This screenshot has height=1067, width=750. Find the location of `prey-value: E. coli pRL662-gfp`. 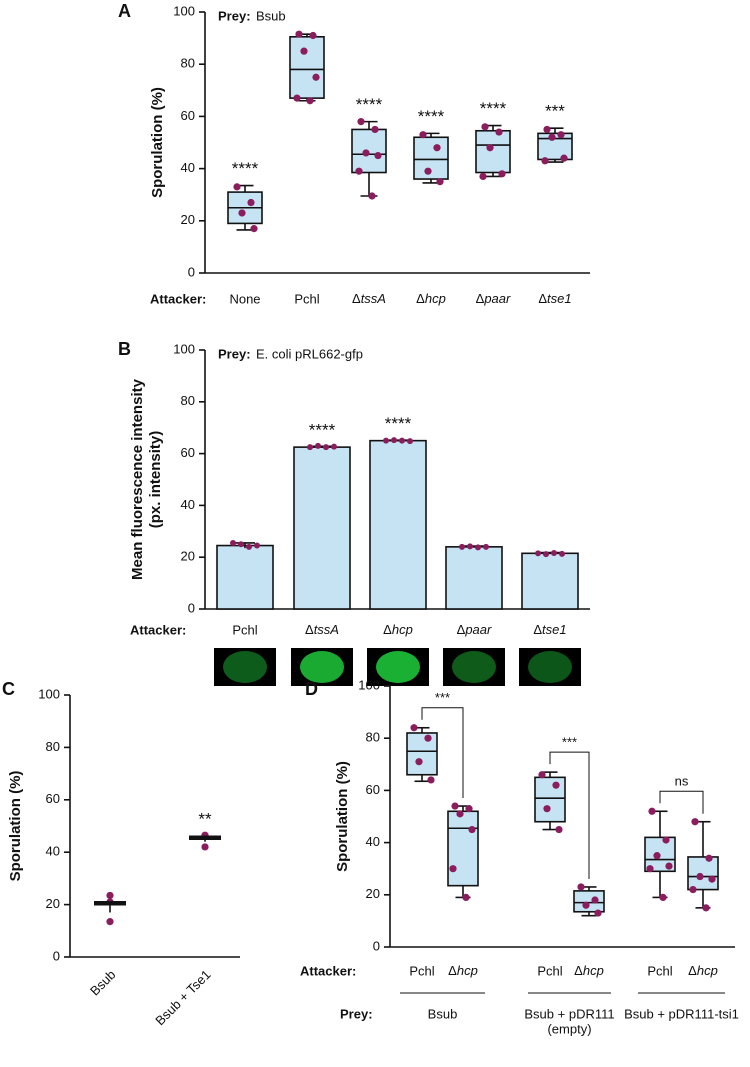

prey-value: E. coli pRL662-gfp is located at coordinates (309, 353).